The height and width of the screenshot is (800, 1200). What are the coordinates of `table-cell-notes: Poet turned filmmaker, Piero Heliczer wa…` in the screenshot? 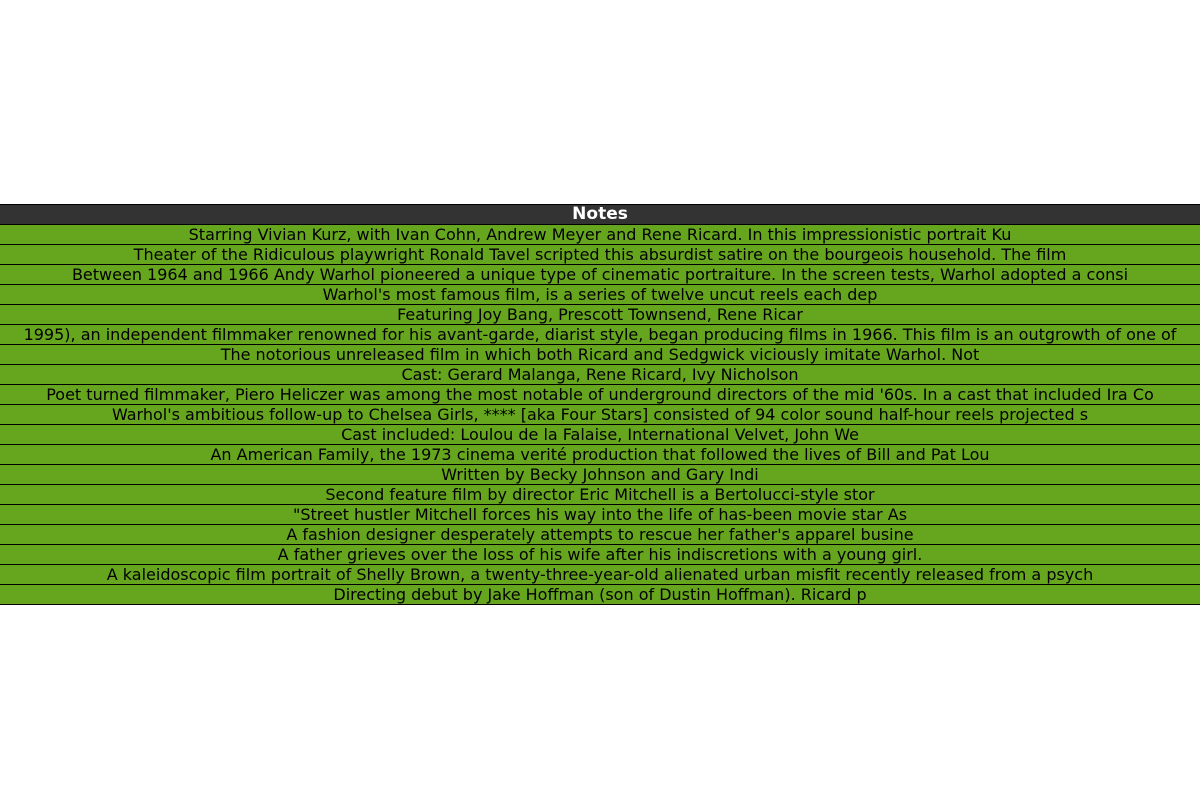 It's located at (600, 394).